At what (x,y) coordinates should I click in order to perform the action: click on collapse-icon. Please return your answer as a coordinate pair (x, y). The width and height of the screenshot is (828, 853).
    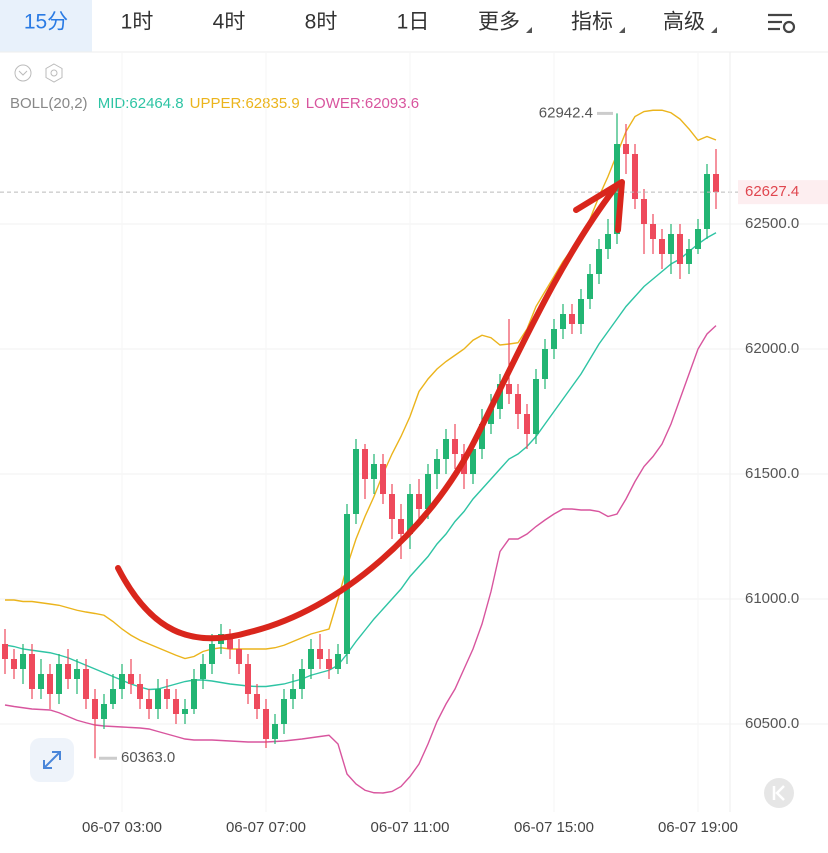
    Looking at the image, I should click on (23, 73).